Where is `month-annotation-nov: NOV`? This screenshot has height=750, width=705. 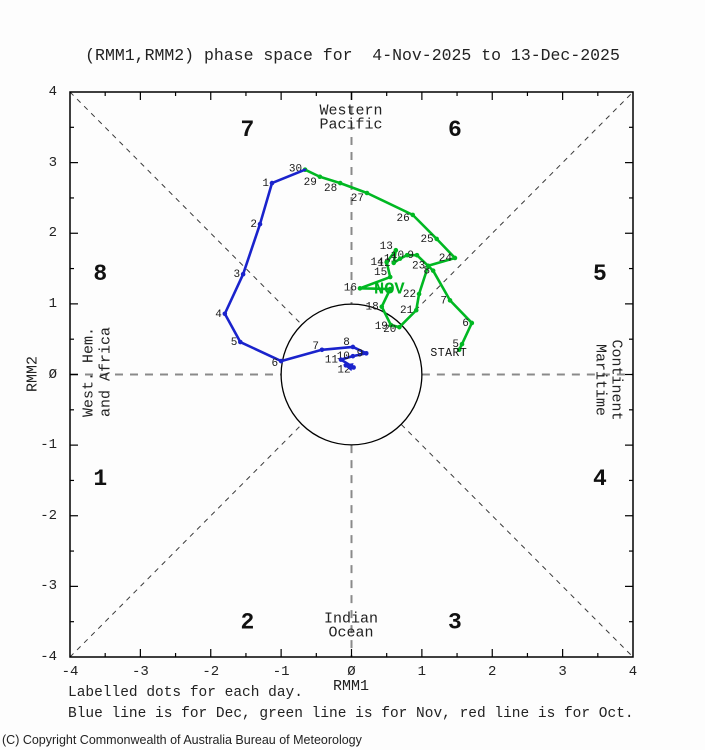
month-annotation-nov: NOV is located at coordinates (389, 289).